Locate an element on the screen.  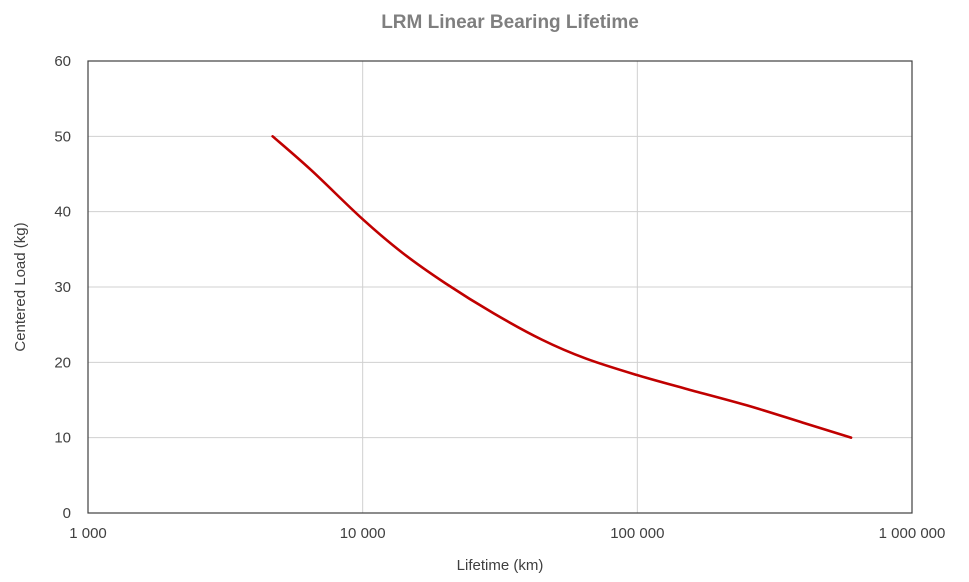
y-tick-label: 60 is located at coordinates (62, 61).